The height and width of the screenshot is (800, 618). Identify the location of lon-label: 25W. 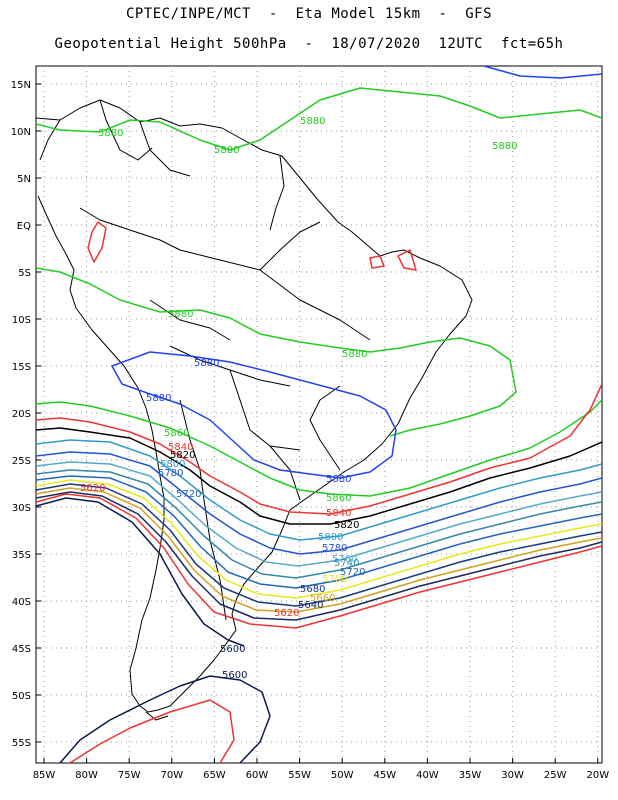
(555, 775).